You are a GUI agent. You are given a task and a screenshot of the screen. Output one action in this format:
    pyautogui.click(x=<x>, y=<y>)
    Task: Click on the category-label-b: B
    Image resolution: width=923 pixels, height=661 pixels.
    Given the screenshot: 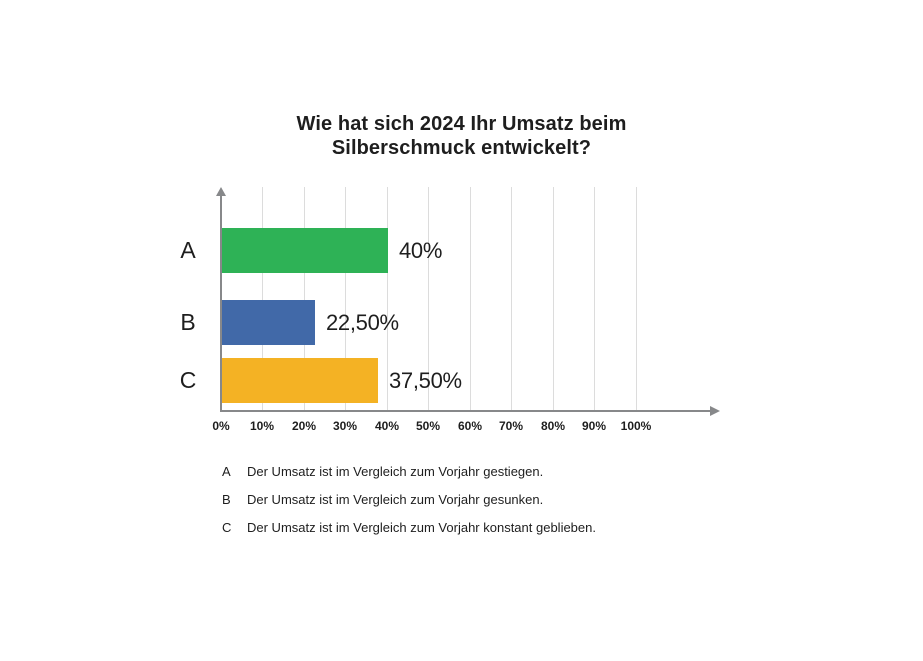 What is the action you would take?
    pyautogui.click(x=188, y=322)
    